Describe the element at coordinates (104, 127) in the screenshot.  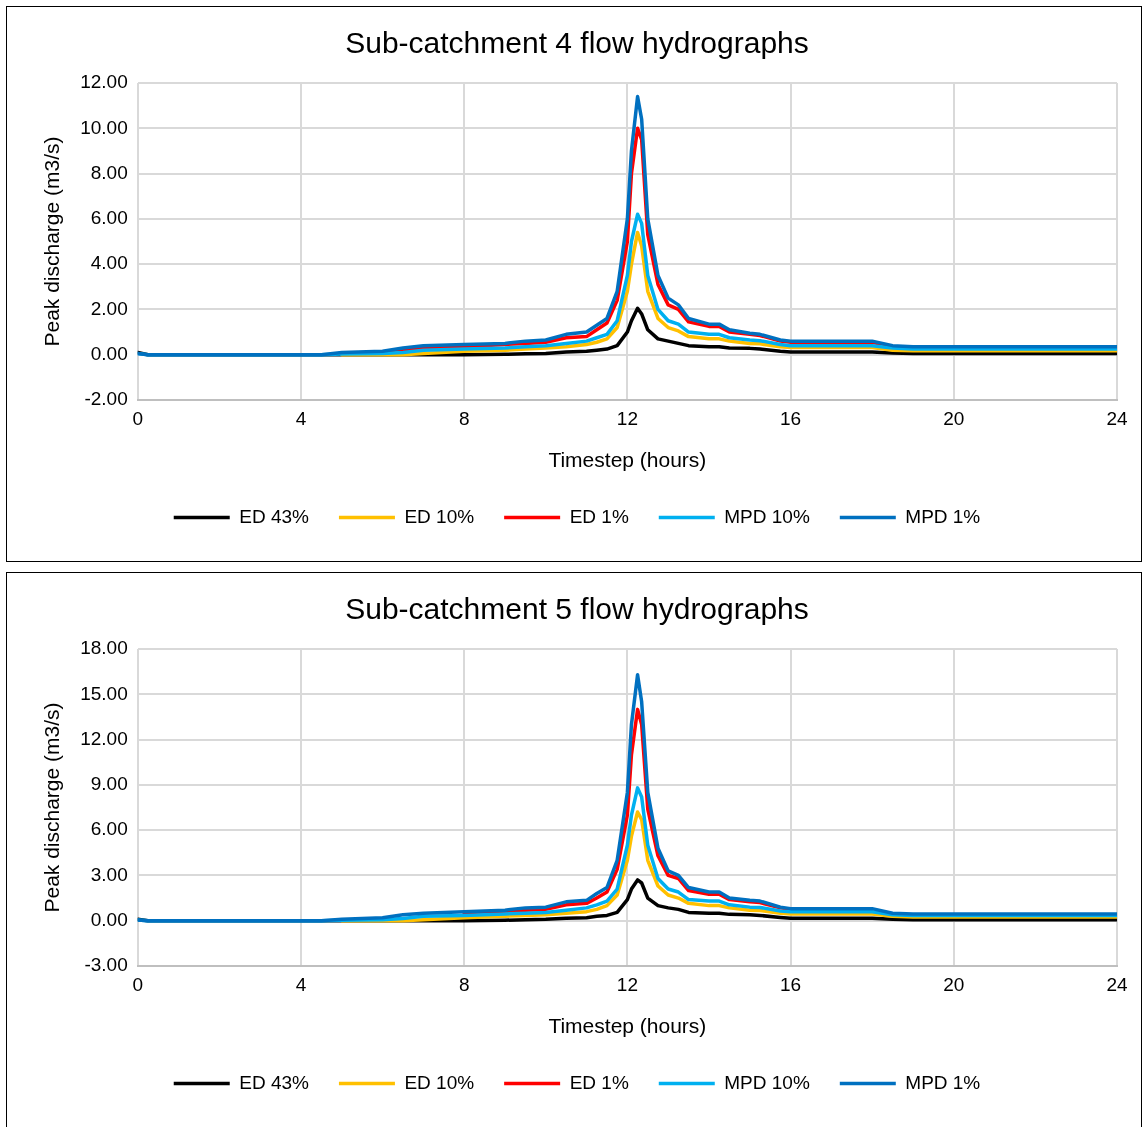
I see `y-tick-label: 10.00` at that location.